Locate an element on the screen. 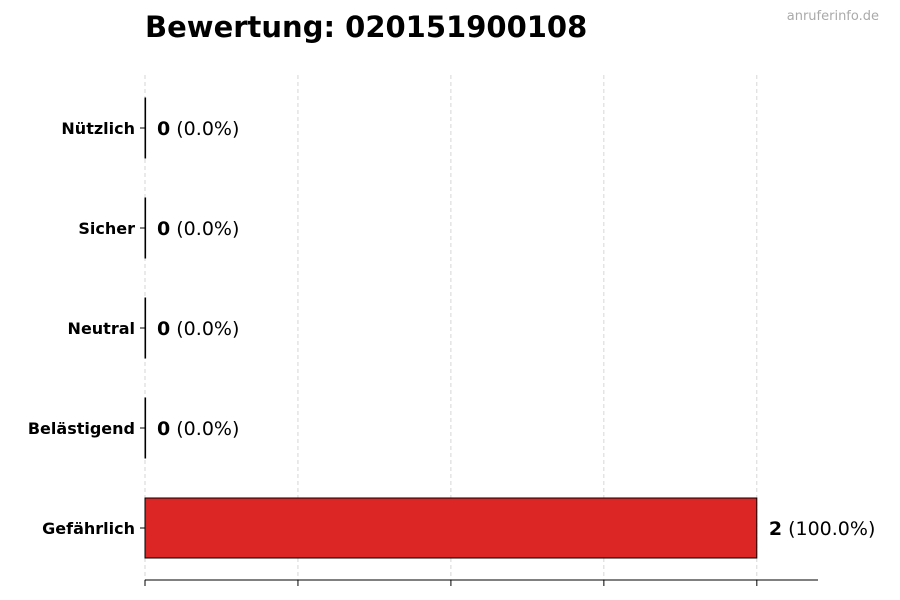 This screenshot has width=900, height=600. data-label: 2 (100.0%) is located at coordinates (822, 529).